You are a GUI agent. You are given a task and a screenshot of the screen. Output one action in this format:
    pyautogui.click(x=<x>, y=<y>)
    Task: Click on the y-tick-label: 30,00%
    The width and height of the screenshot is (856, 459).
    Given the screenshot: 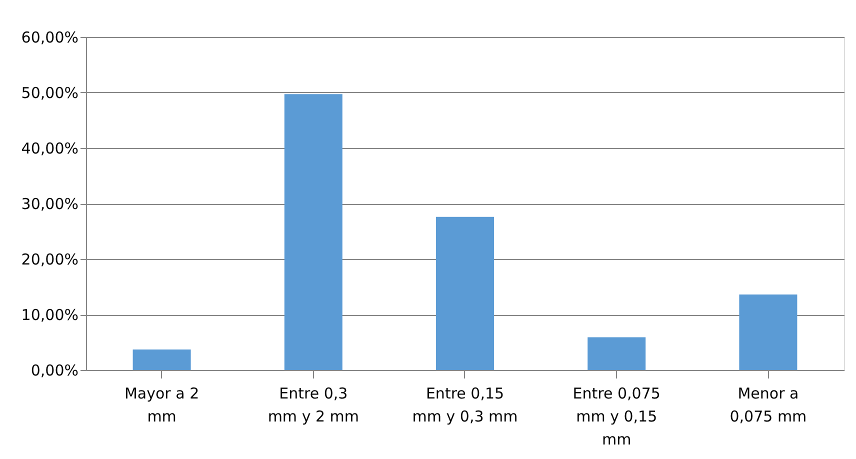 What is the action you would take?
    pyautogui.click(x=49, y=204)
    